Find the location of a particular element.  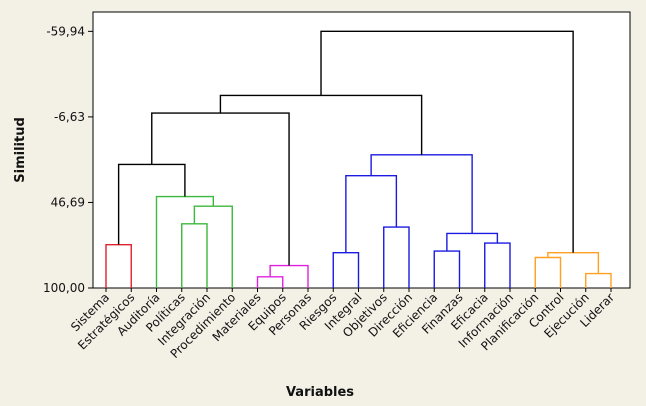

dendrogram-link-m9 is located at coordinates (346, 269).